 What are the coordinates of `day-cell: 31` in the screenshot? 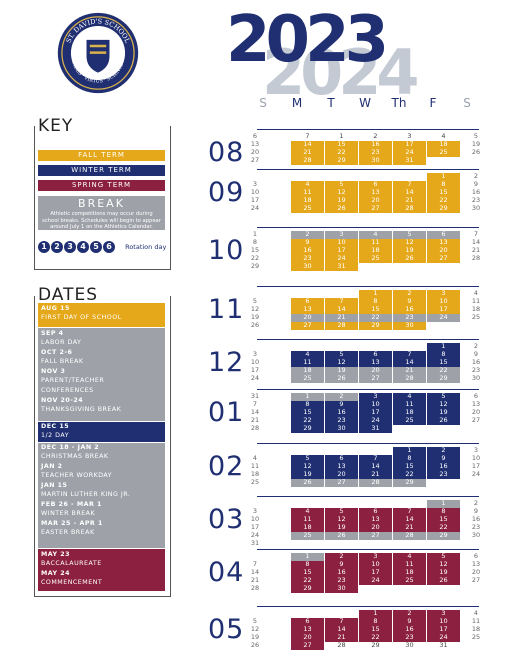 It's located at (409, 160).